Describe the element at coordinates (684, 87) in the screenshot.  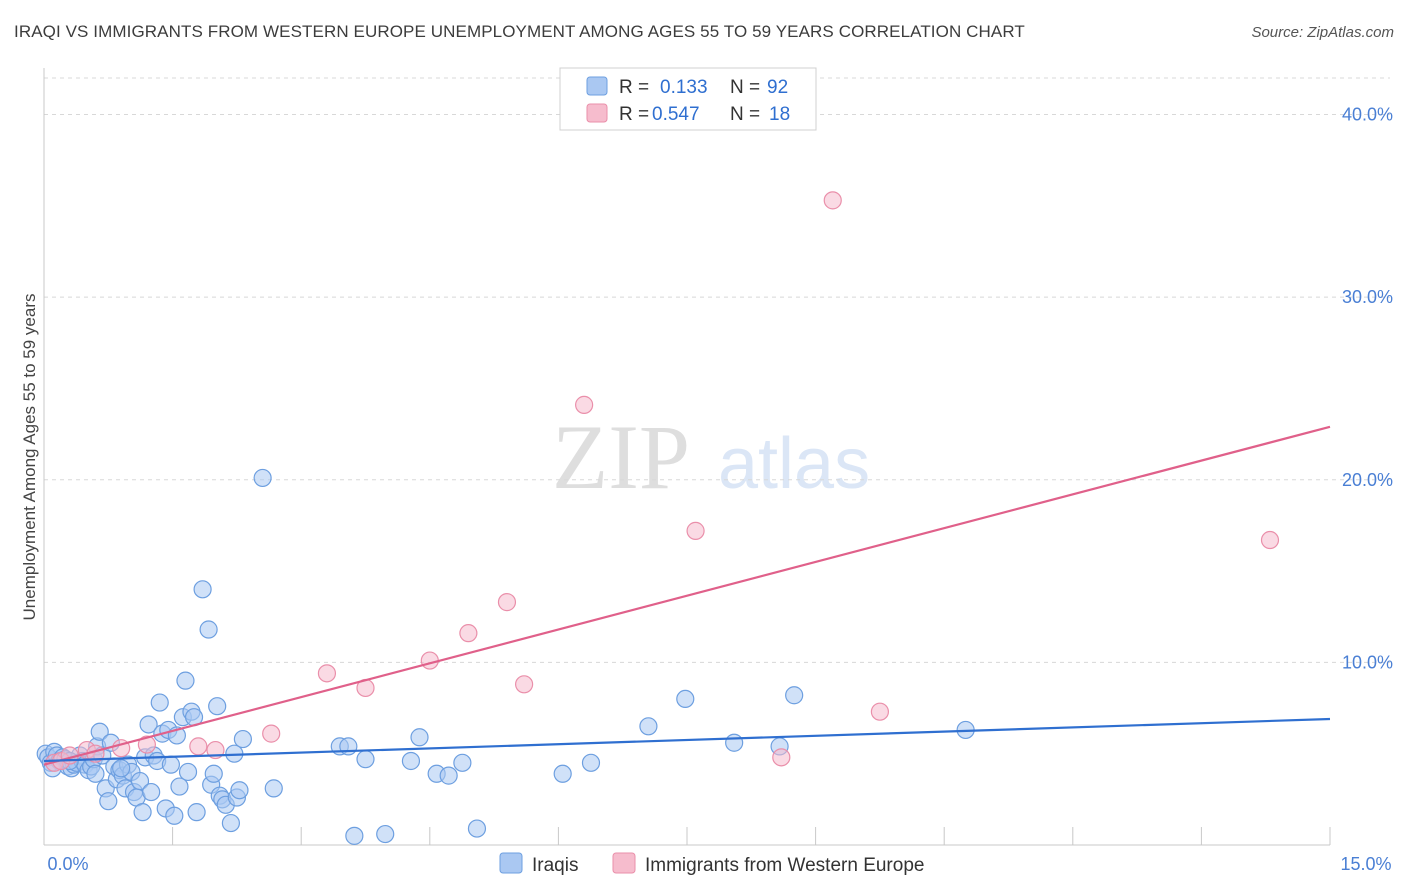
I see `legend-r-value-1: 0.133` at that location.